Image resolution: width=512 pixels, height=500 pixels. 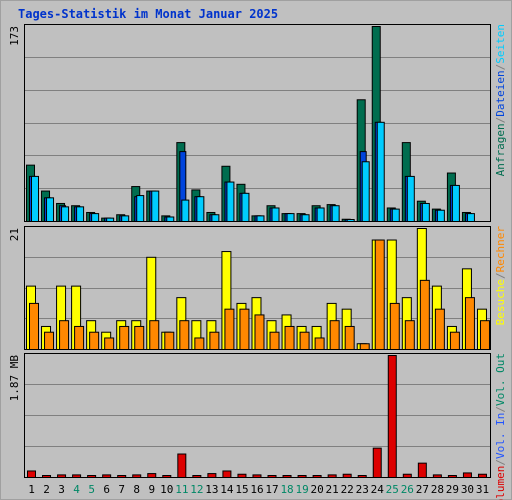 I want to click on x-tick-day-3: 3, so click(x=61, y=489).